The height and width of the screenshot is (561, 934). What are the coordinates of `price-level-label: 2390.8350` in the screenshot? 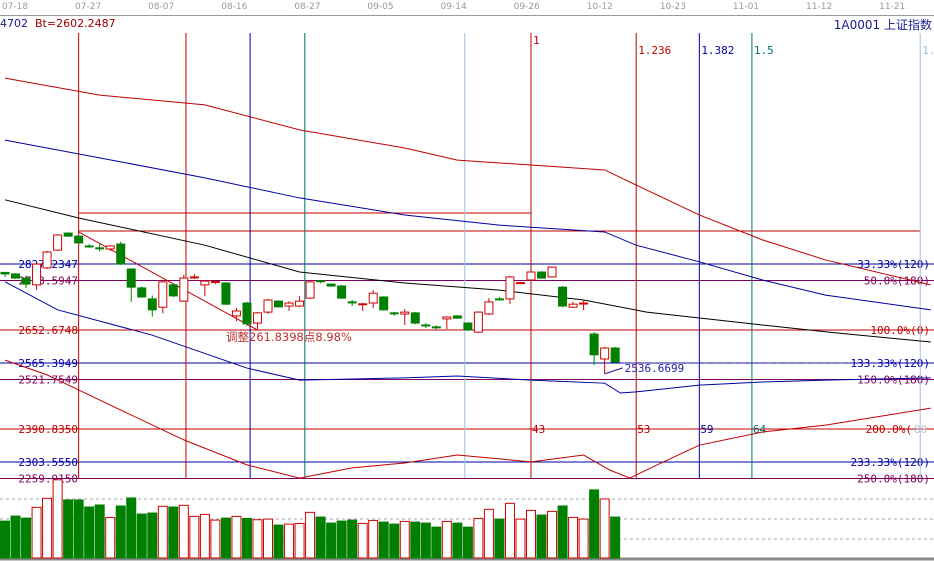 It's located at (48, 429).